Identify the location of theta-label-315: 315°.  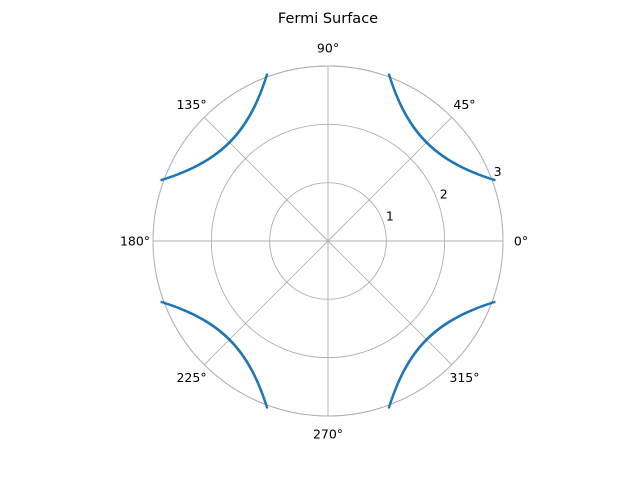
(464, 377).